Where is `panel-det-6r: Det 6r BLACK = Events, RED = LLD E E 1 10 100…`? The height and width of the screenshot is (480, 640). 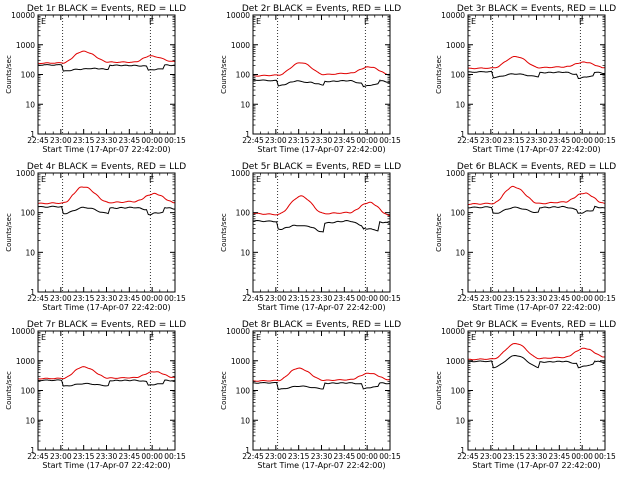 panel-det-6r: Det 6r BLACK = Events, RED = LLD E E 1 10 100… is located at coordinates (525, 237).